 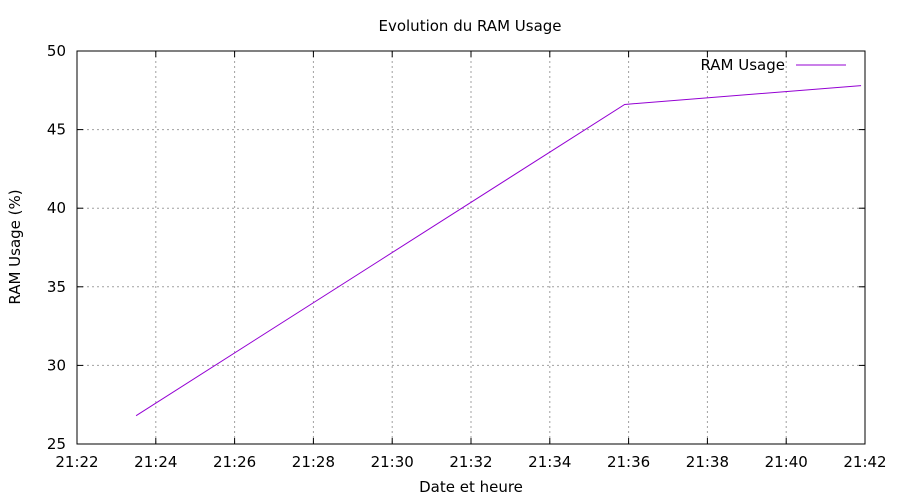 I want to click on x-tick-label: 21:42, so click(x=864, y=462).